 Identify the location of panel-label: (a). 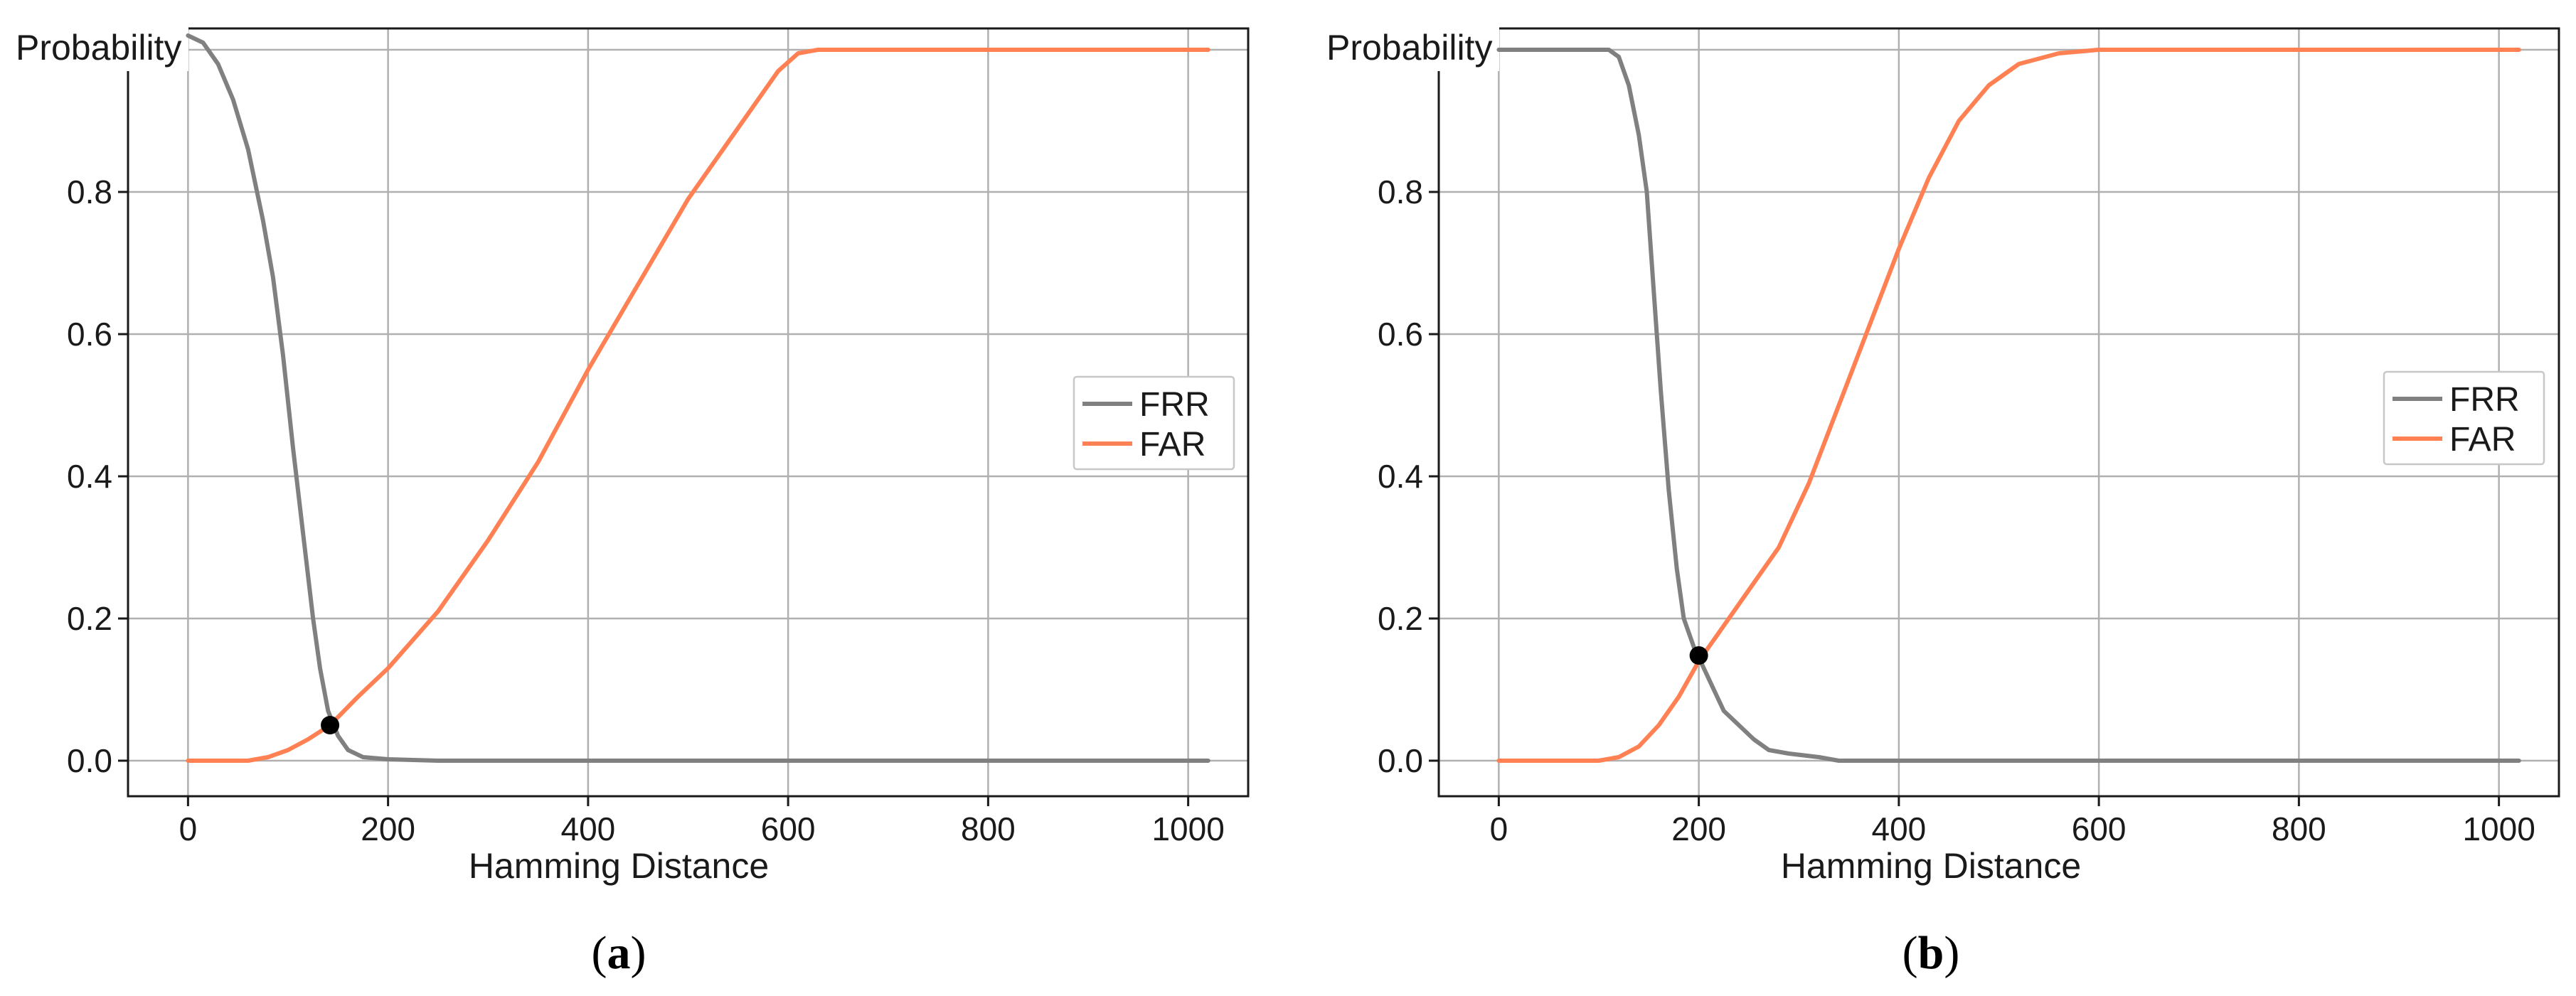
(619, 953).